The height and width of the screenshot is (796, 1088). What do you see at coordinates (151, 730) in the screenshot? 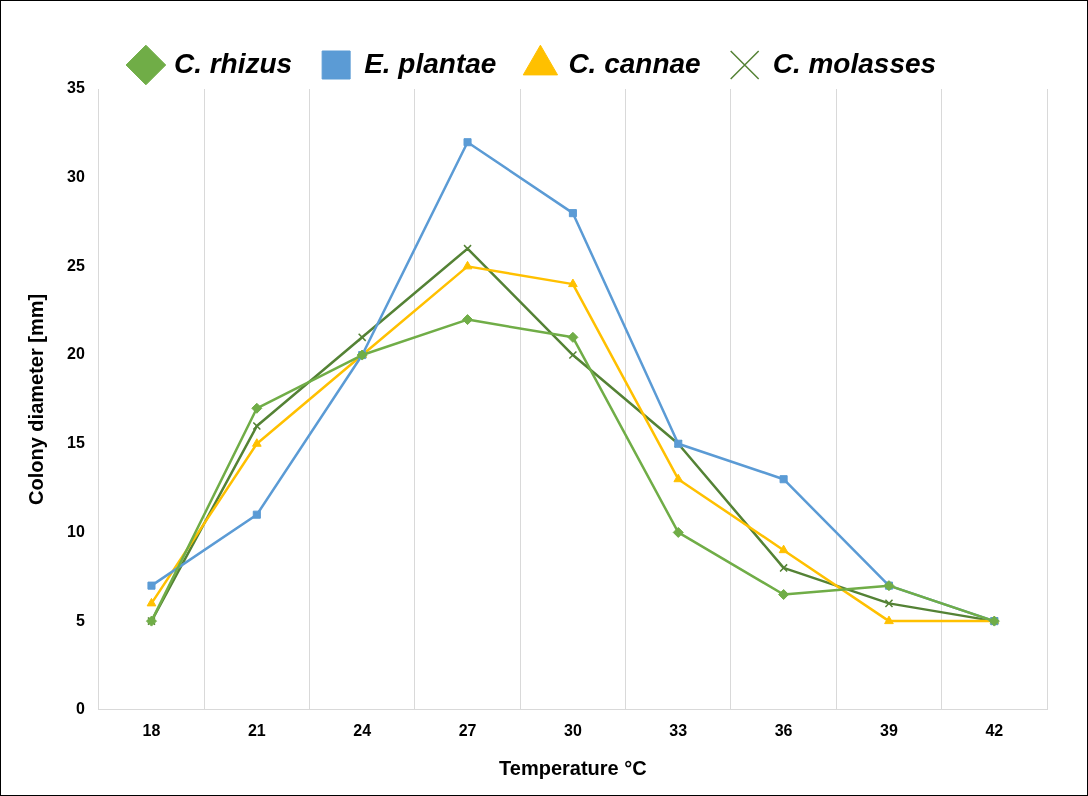
I see `x-tick-label: 18` at bounding box center [151, 730].